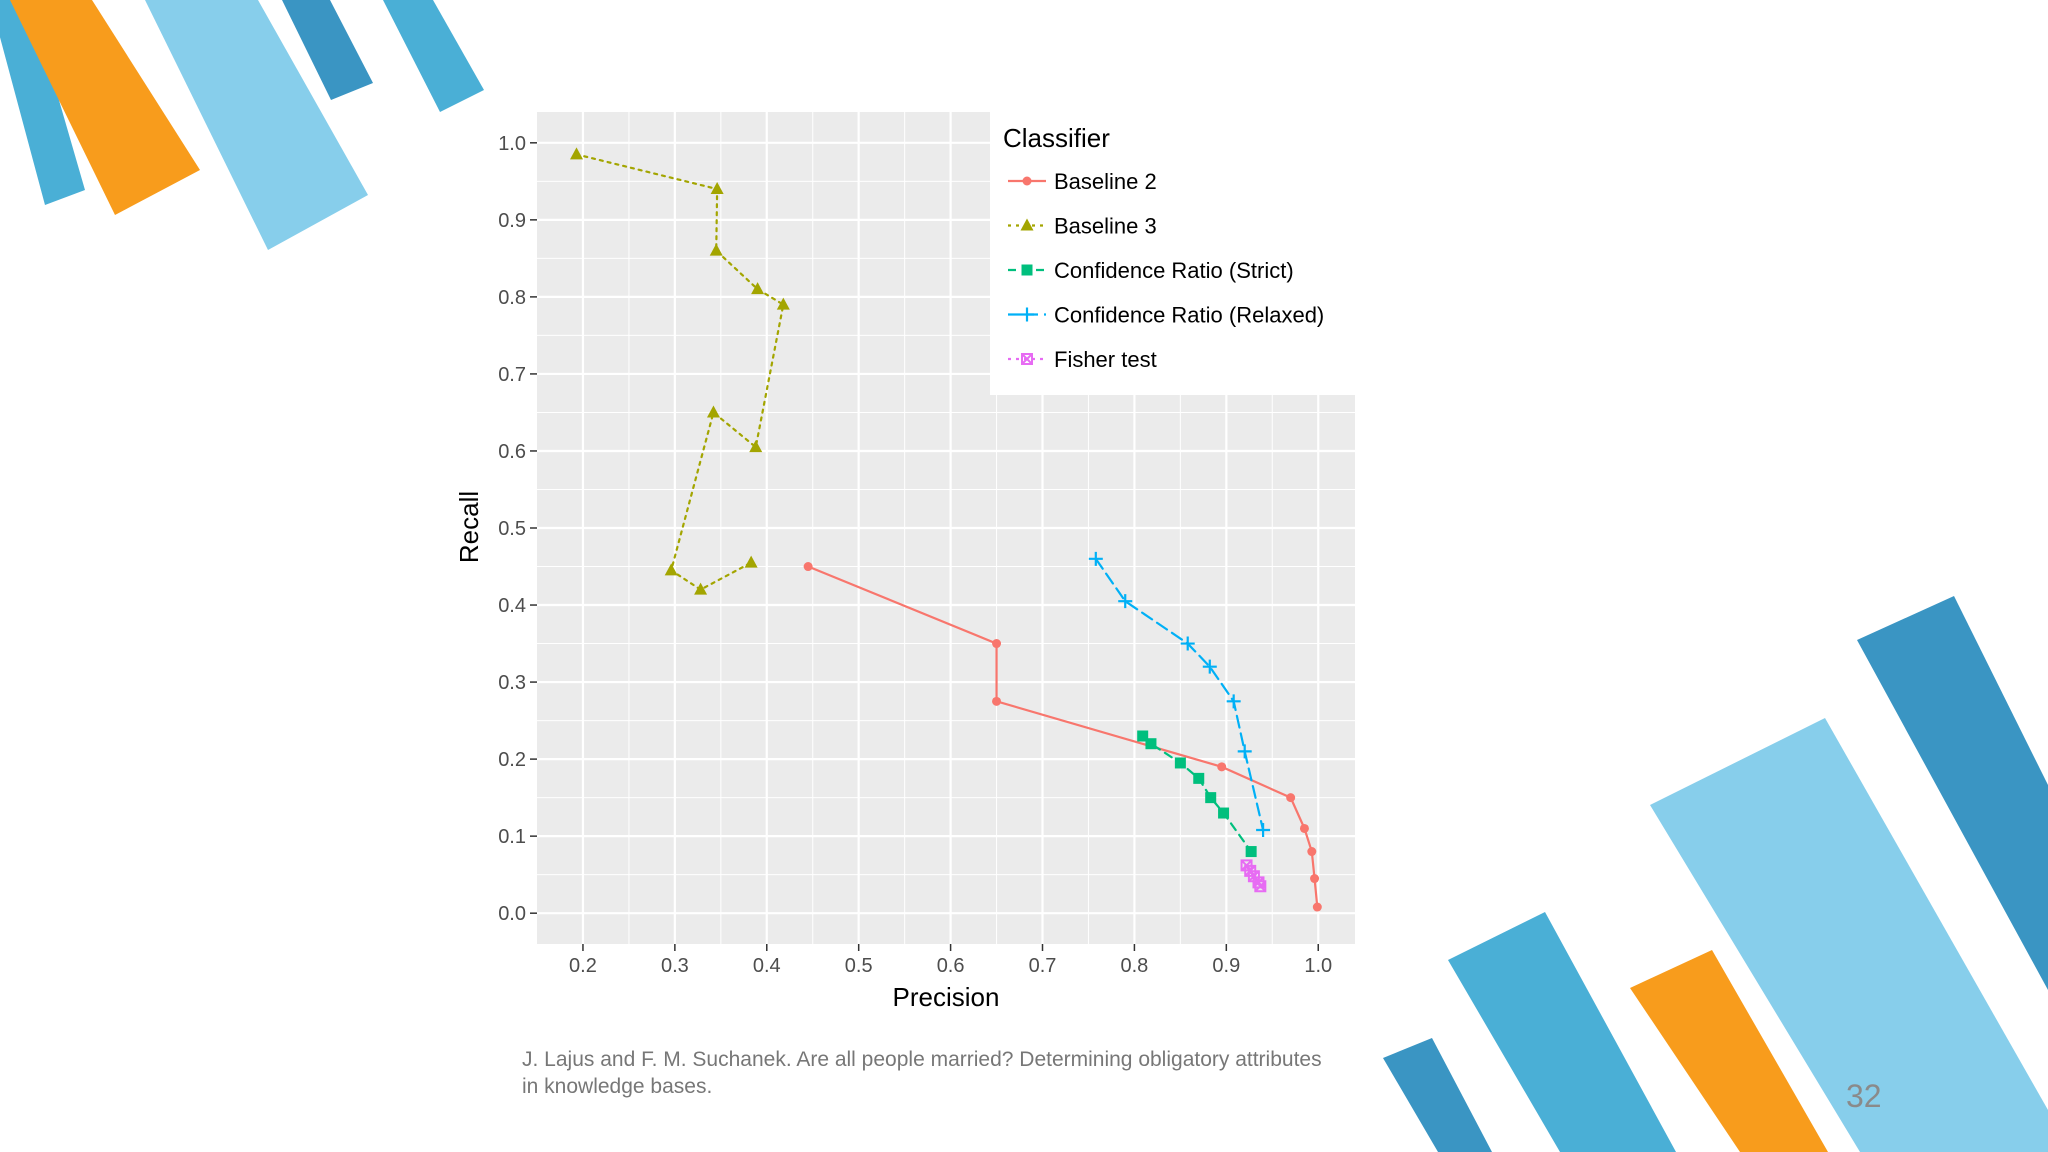 The image size is (2048, 1152). Describe the element at coordinates (946, 997) in the screenshot. I see `x-axis-title: Precision` at that location.